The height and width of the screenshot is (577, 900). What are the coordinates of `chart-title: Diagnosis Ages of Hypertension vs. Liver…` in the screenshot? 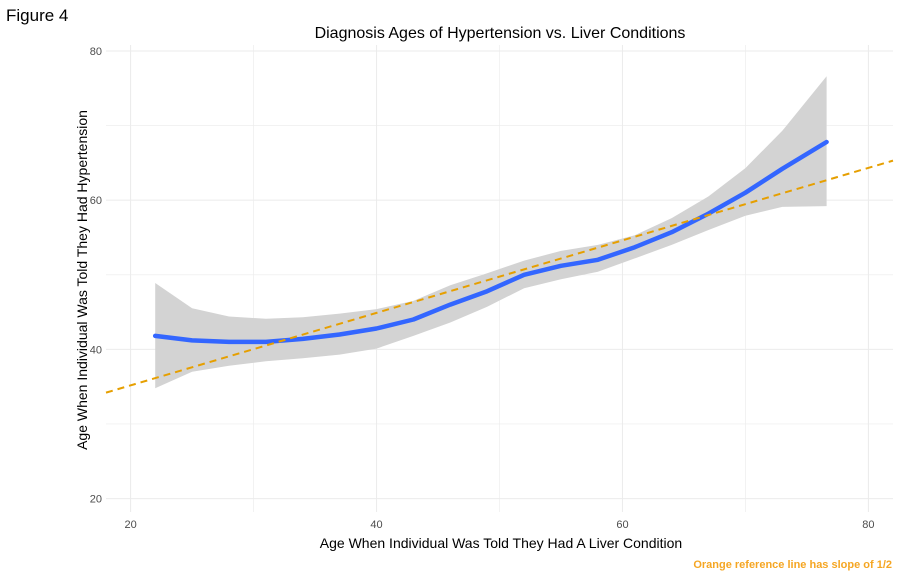 It's located at (500, 33).